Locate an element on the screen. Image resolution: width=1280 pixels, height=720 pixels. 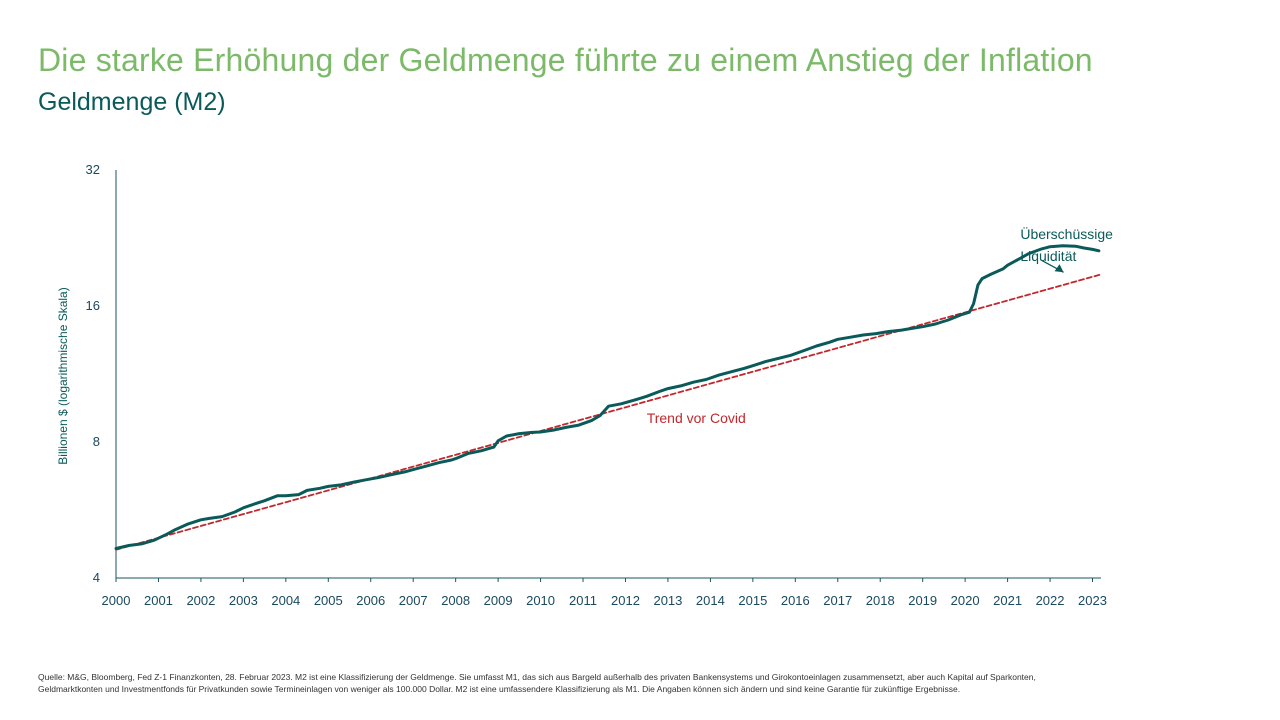
x-tick-label: 2018 is located at coordinates (880, 600).